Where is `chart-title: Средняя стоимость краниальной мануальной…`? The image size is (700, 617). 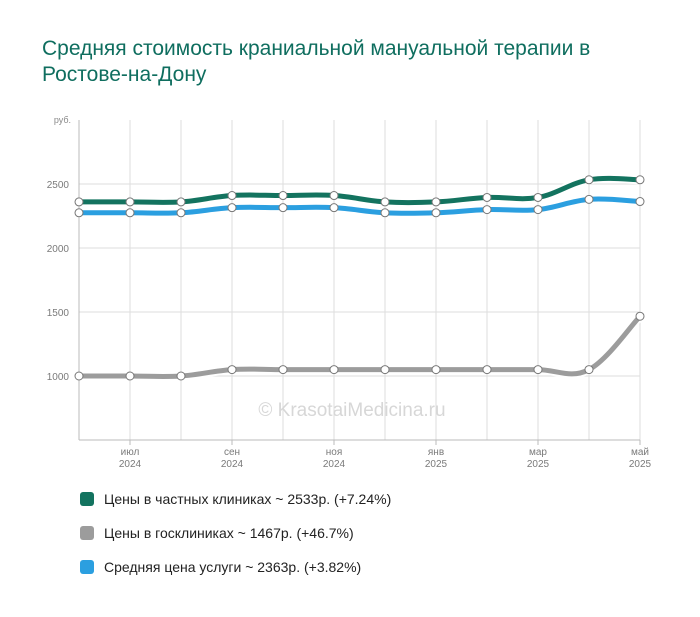 chart-title: Средняя стоимость краниальной мануальной… is located at coordinates (316, 61).